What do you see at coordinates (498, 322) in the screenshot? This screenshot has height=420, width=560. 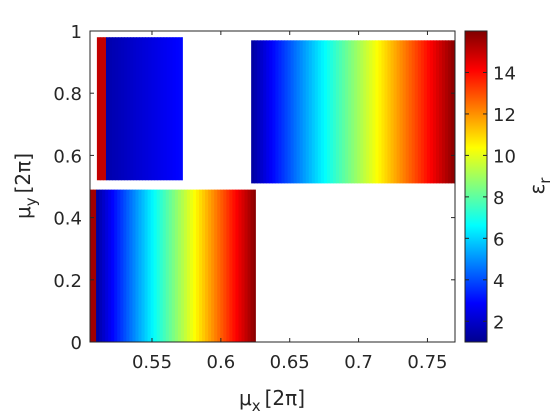 I see `colorbar-tick-label: 2` at bounding box center [498, 322].